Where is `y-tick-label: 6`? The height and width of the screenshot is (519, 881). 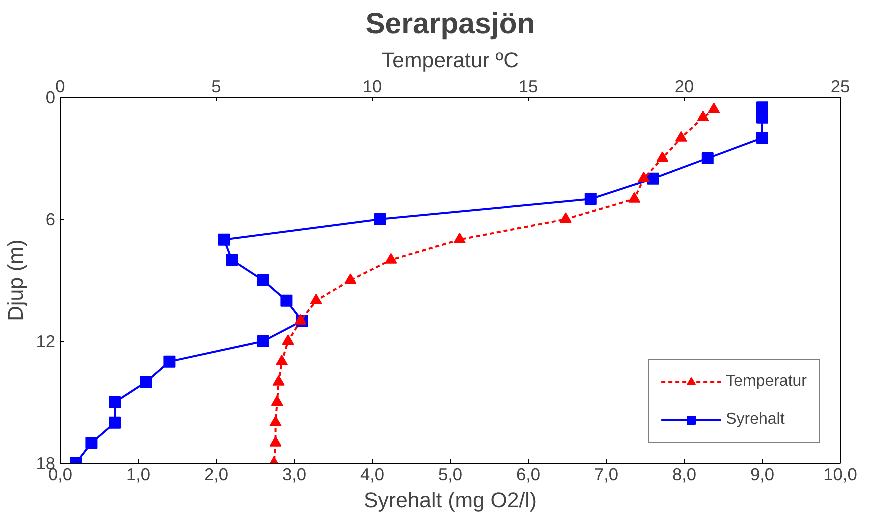
y-tick-label: 6 is located at coordinates (51, 220).